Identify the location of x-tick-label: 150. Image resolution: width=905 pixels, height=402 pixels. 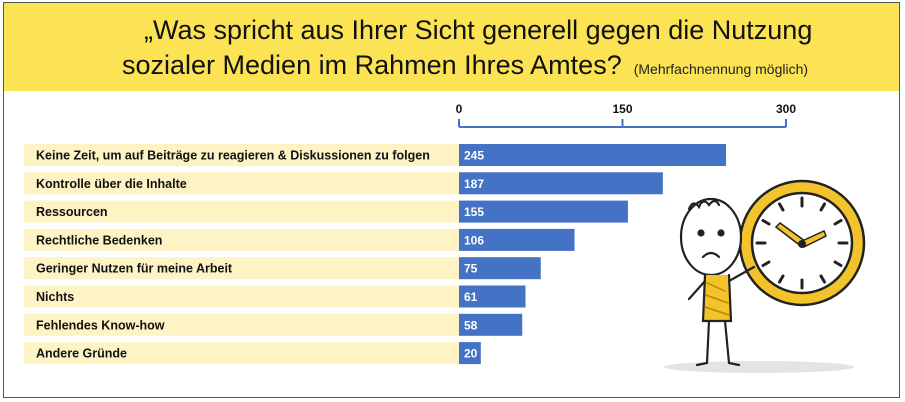
(622, 109).